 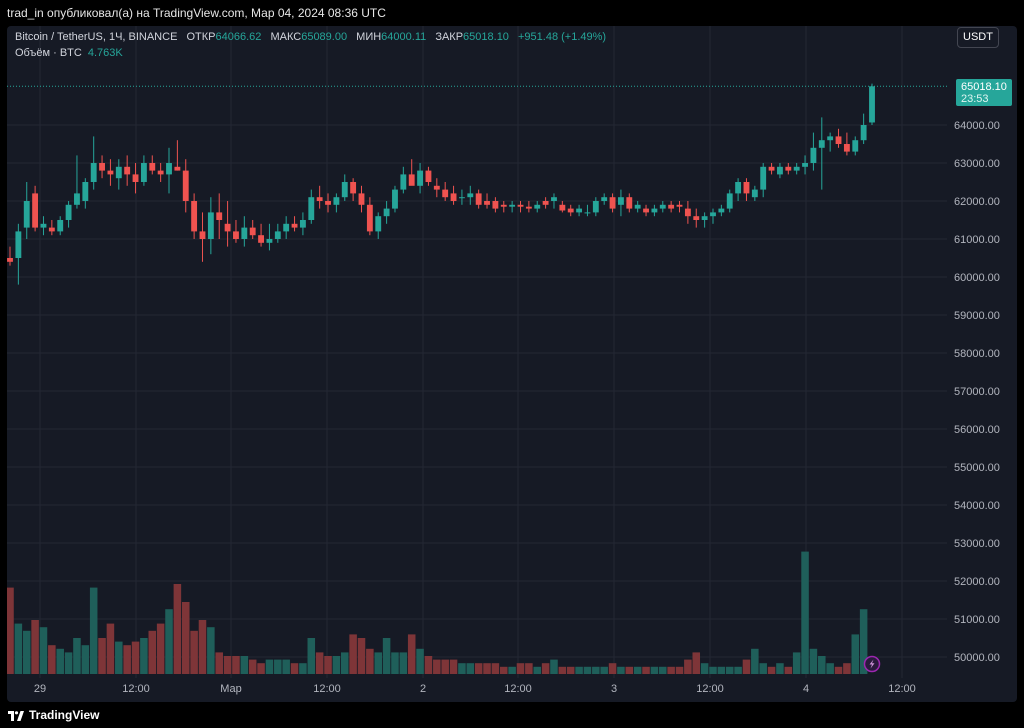 I want to click on lightning-icon, so click(x=872, y=664).